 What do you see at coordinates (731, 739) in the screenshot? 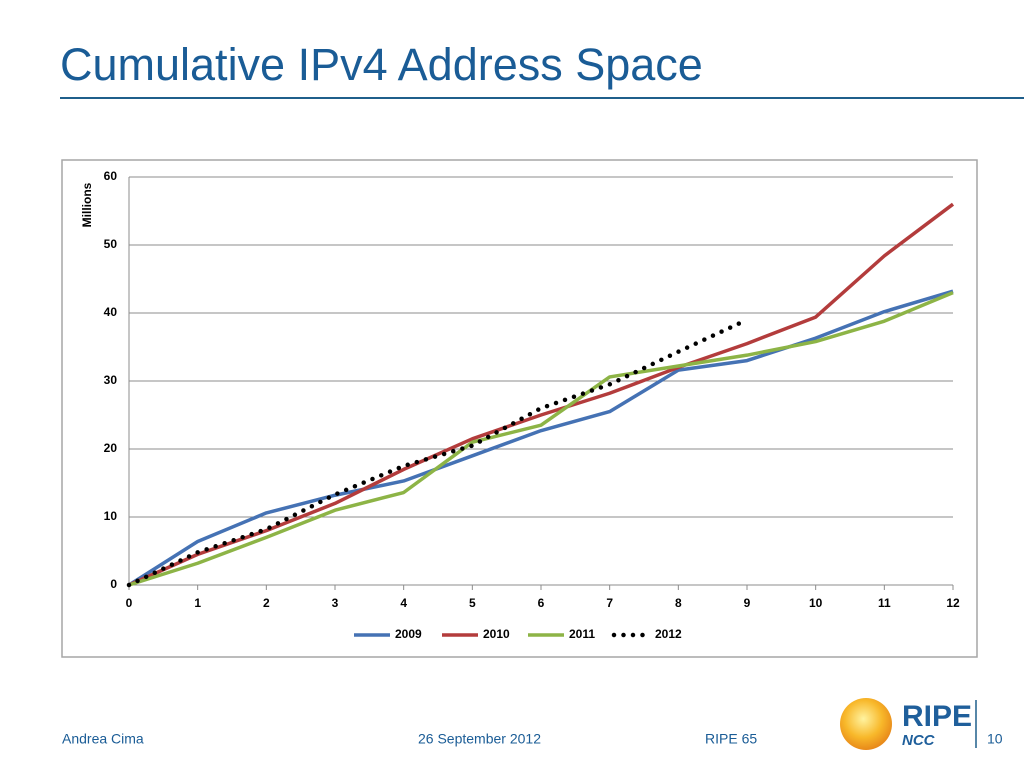
I see `footer-event: RIPE 65` at bounding box center [731, 739].